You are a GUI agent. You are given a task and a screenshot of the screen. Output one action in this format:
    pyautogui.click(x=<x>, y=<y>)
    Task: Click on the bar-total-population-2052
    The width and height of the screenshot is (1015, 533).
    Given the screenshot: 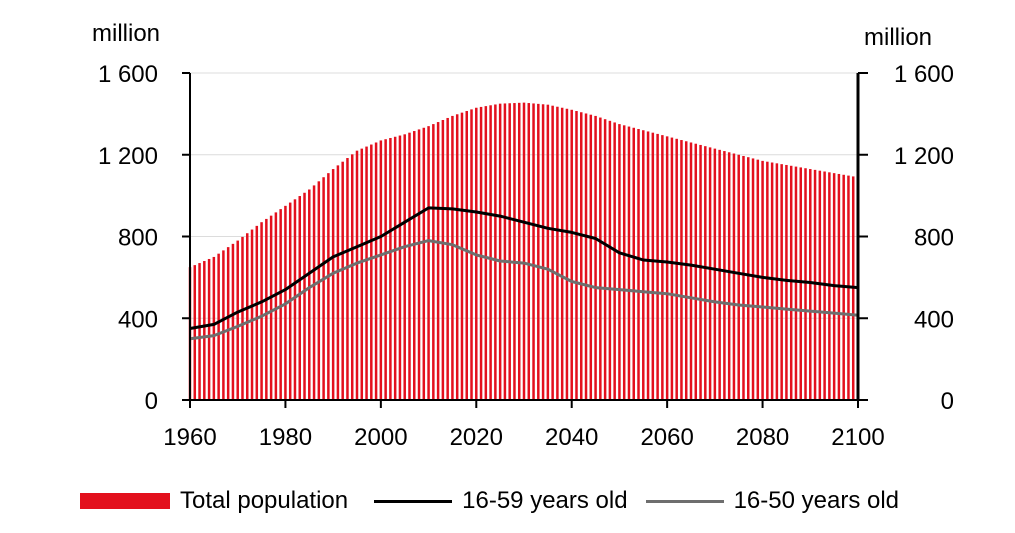 What is the action you would take?
    pyautogui.click(x=629, y=263)
    